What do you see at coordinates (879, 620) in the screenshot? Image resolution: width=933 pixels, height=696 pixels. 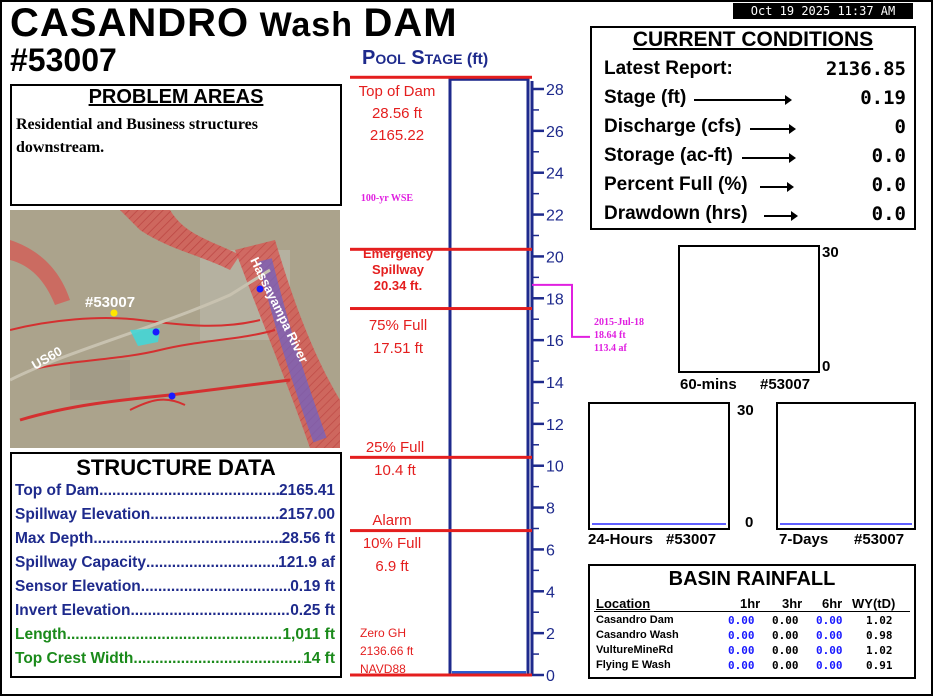 I see `rainfall-value: 1.02` at bounding box center [879, 620].